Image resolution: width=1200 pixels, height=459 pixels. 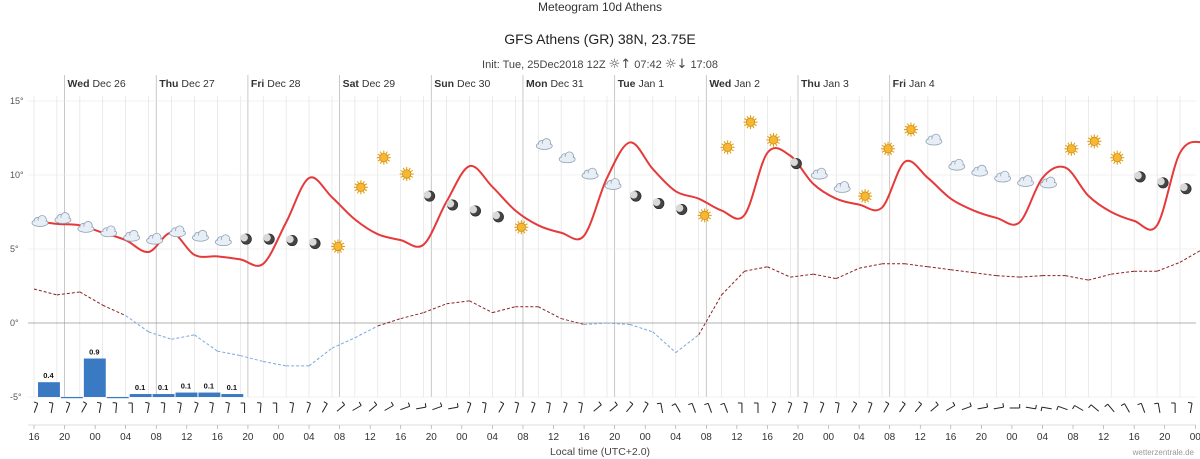 I want to click on credit-label: wetterzentrale.de, so click(x=1163, y=452).